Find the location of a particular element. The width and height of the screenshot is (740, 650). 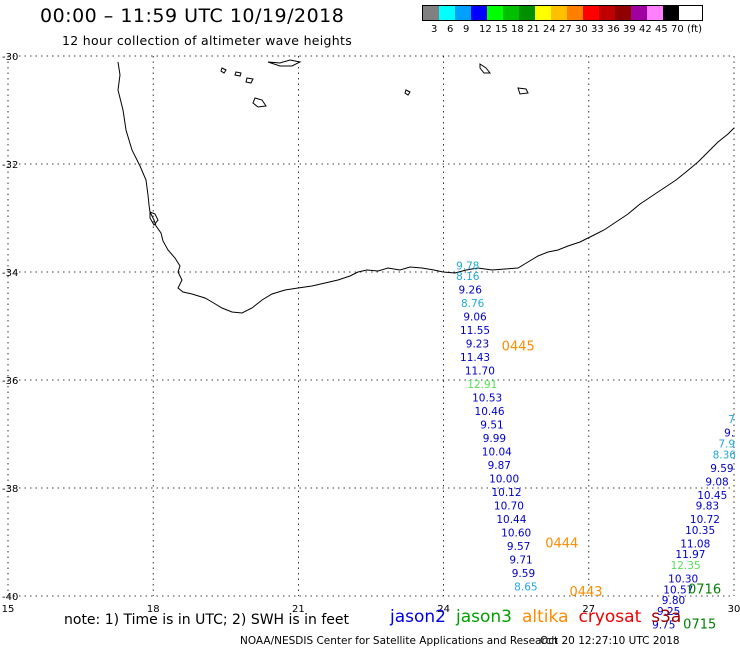

legend-label: 39 is located at coordinates (629, 29).